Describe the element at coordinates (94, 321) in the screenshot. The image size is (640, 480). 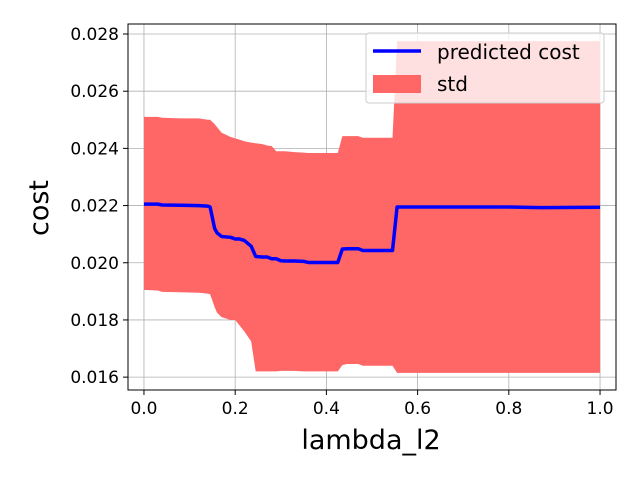
I see `y-tick-label: 0.018` at that location.